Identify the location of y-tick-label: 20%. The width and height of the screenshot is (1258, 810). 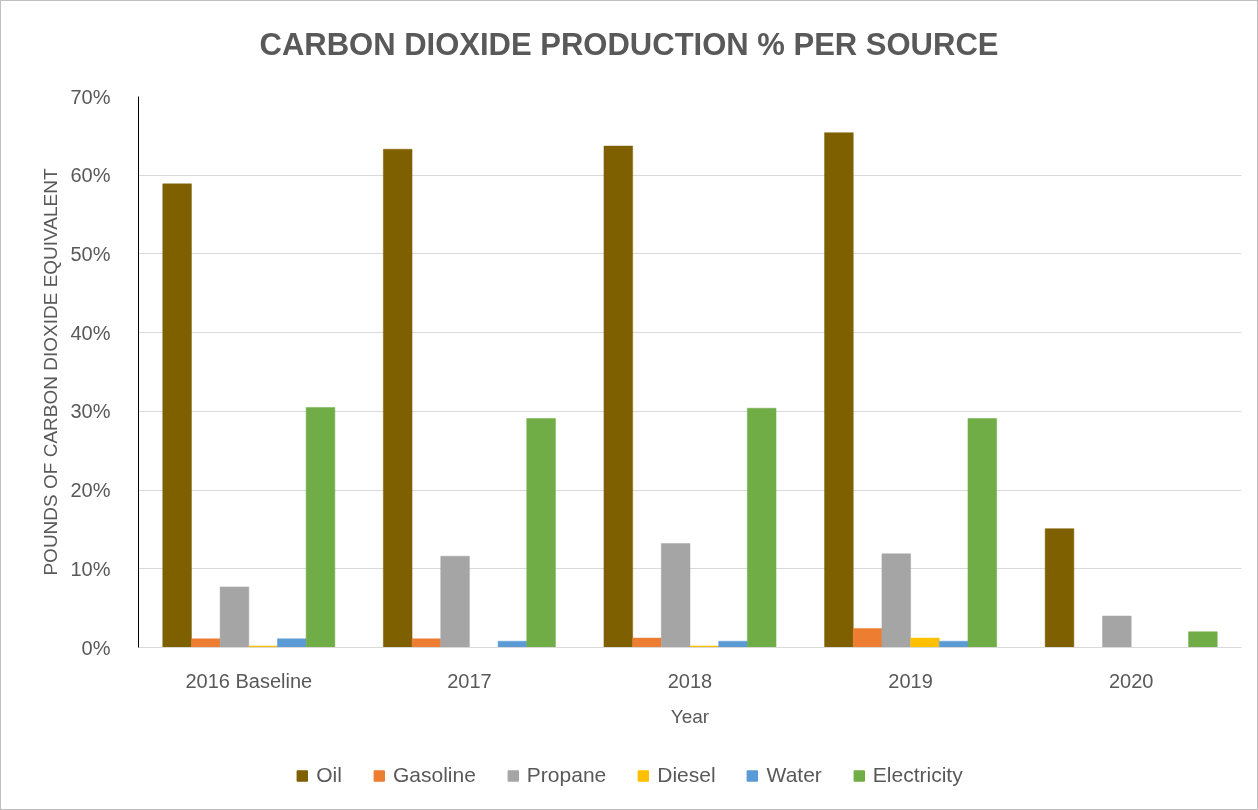
(90, 490).